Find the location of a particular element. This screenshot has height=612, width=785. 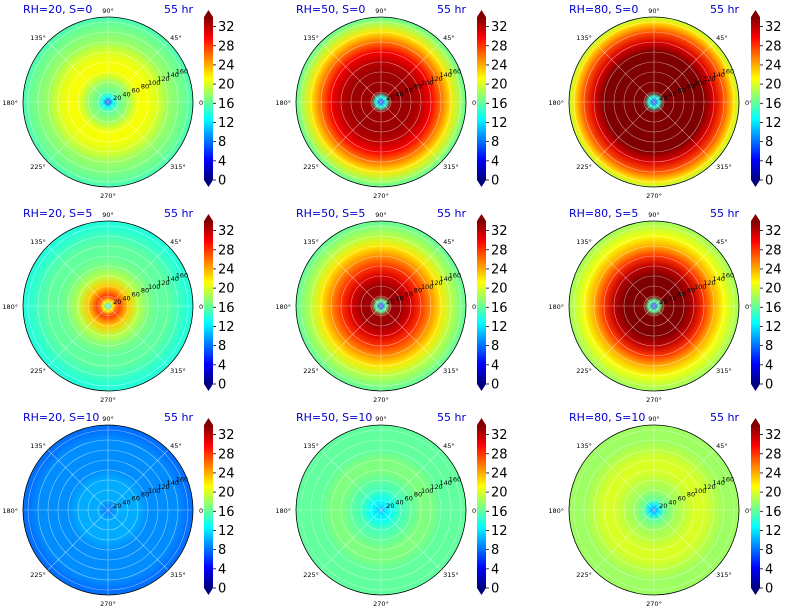

panel-title: RH=20, S=10 is located at coordinates (61, 417).